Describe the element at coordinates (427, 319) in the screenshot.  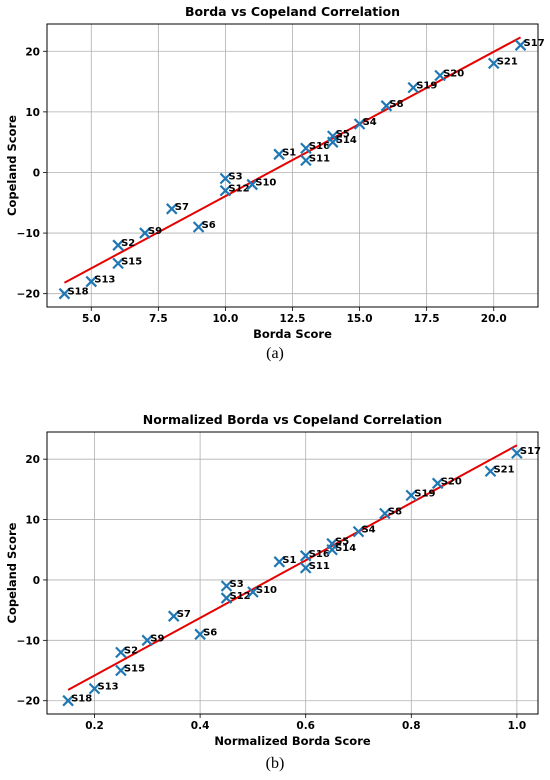
I see `x-tick-label: 17.5` at that location.